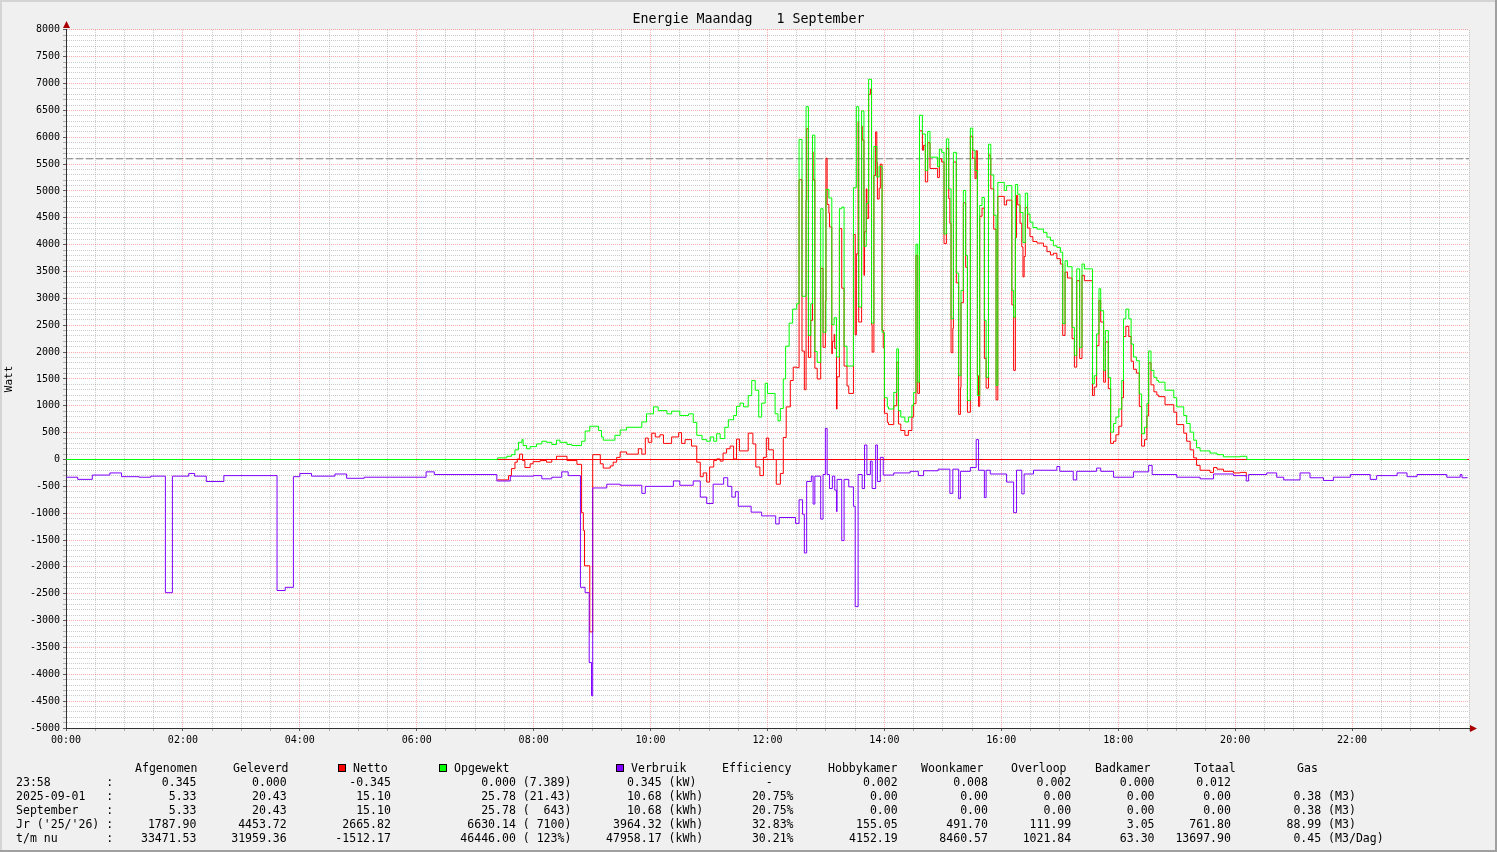  What do you see at coordinates (1118, 739) in the screenshot?
I see `x-tick-label: 18:00` at bounding box center [1118, 739].